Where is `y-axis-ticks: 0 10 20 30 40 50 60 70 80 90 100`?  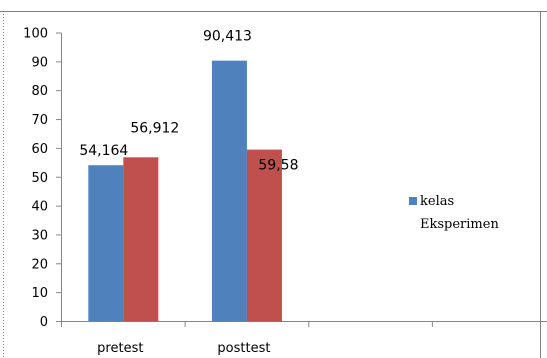 y-axis-ticks: 0 10 20 30 40 50 60 70 80 90 100 is located at coordinates (42, 178).